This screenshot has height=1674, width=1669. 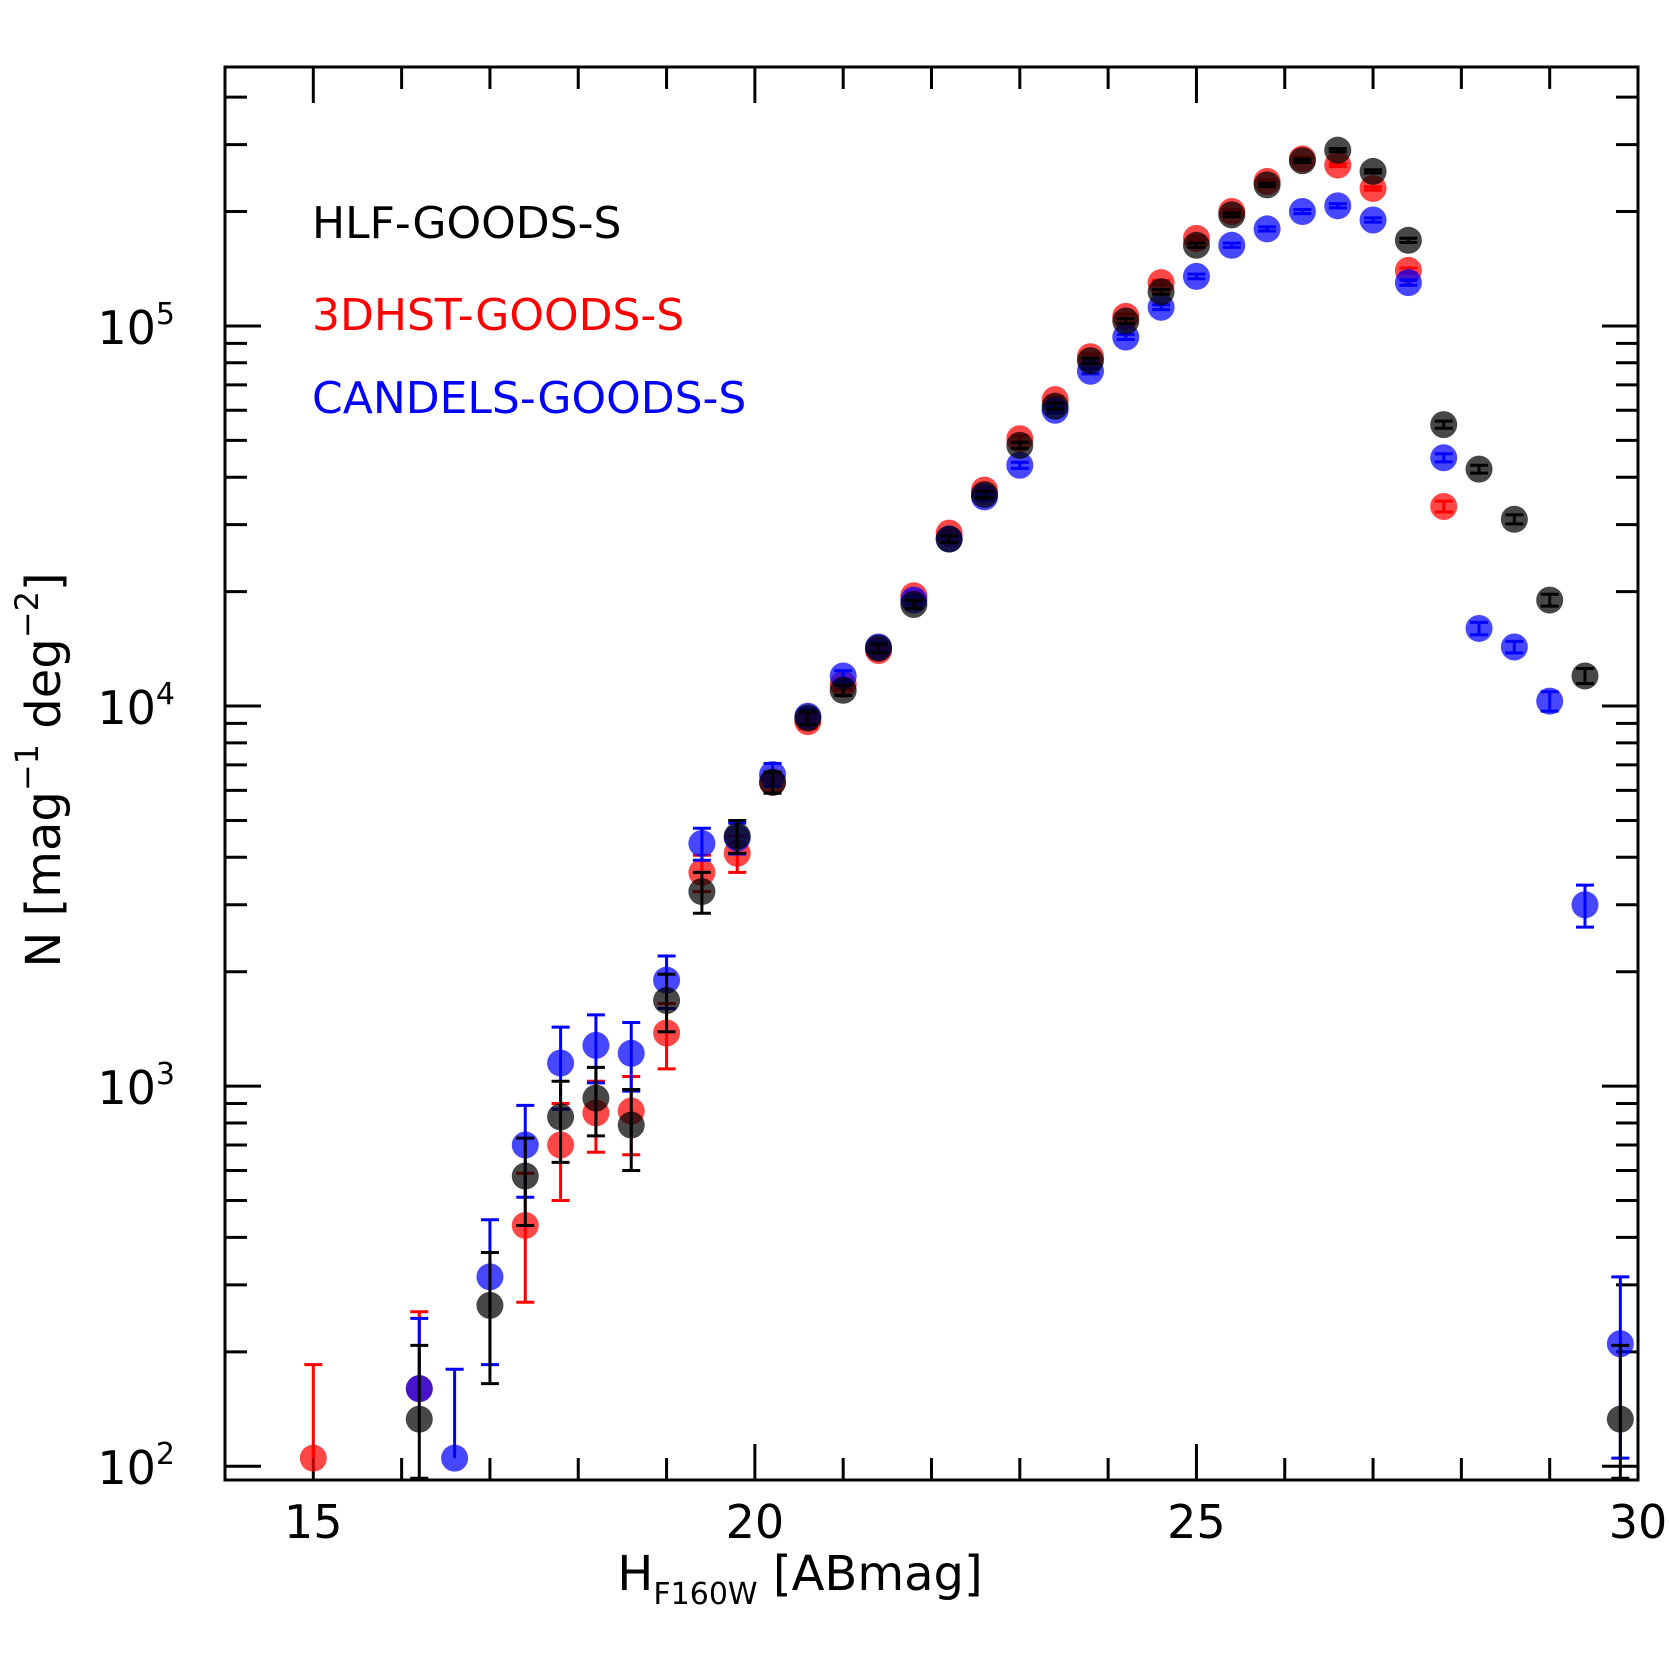 I want to click on y-axis-label-part: N [mag, so click(x=44, y=879).